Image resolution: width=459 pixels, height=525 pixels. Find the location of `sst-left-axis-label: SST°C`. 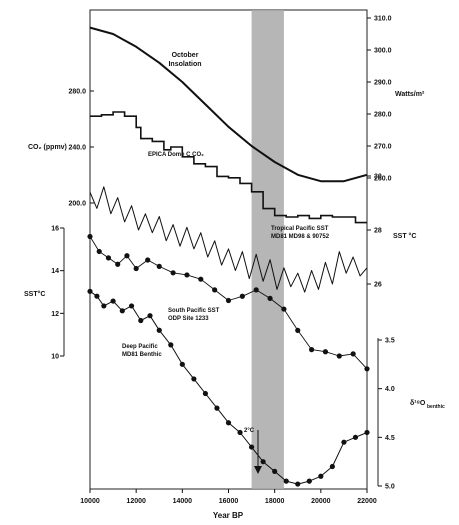

sst-left-axis-label: SST°C is located at coordinates (34, 294).